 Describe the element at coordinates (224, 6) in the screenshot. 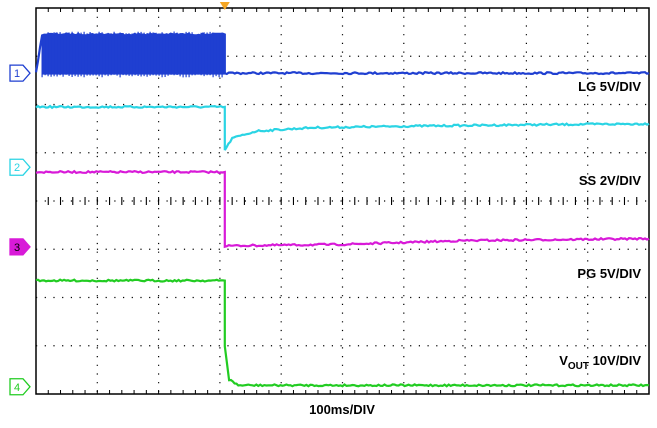

I see `trigger-marker` at that location.